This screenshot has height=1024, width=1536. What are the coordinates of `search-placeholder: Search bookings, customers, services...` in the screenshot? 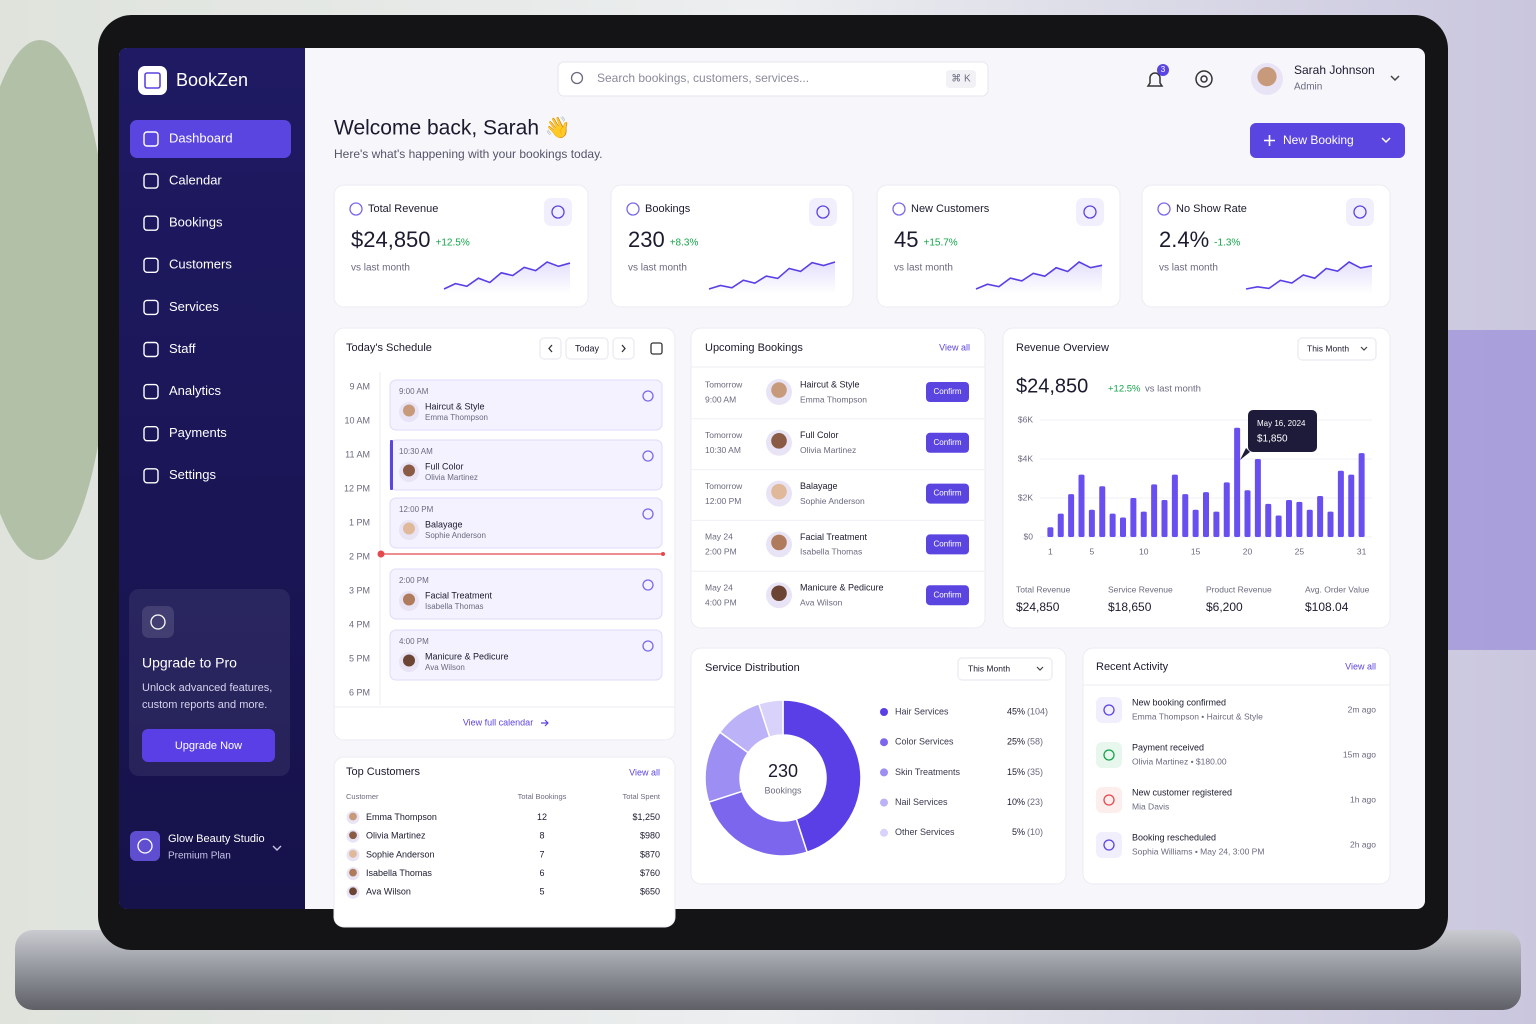 It's located at (703, 78).